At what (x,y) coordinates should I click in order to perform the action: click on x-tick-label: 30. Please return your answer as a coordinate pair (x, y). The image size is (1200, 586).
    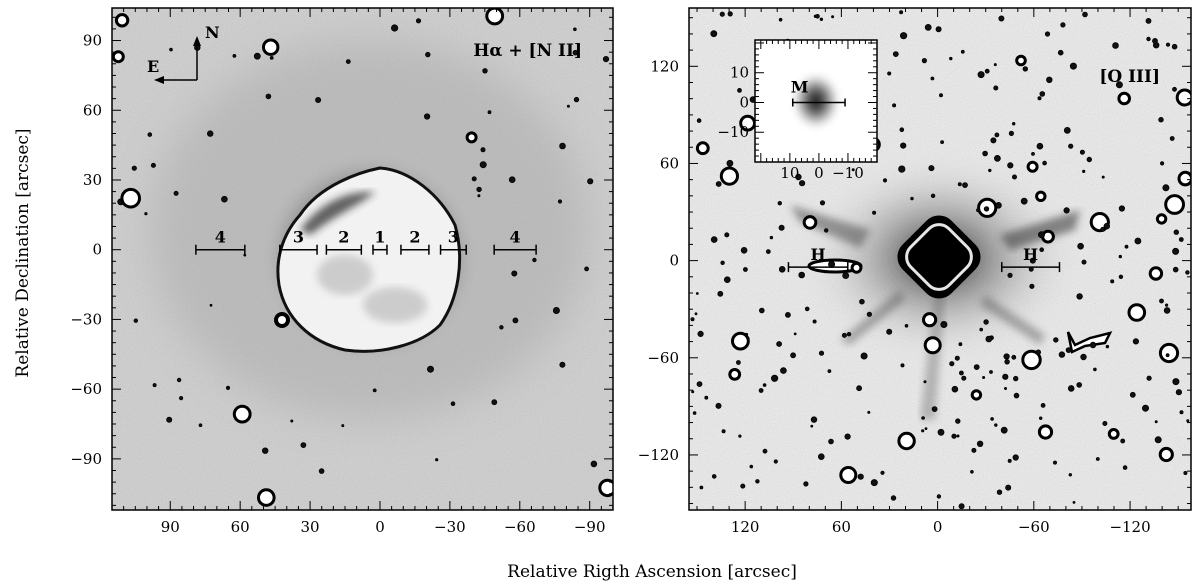
    Looking at the image, I should click on (310, 527).